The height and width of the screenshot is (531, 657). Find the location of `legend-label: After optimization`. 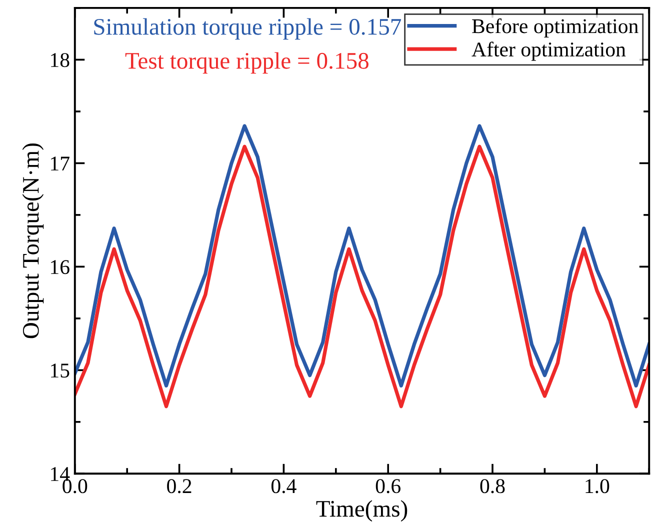

legend-label: After optimization is located at coordinates (549, 51).